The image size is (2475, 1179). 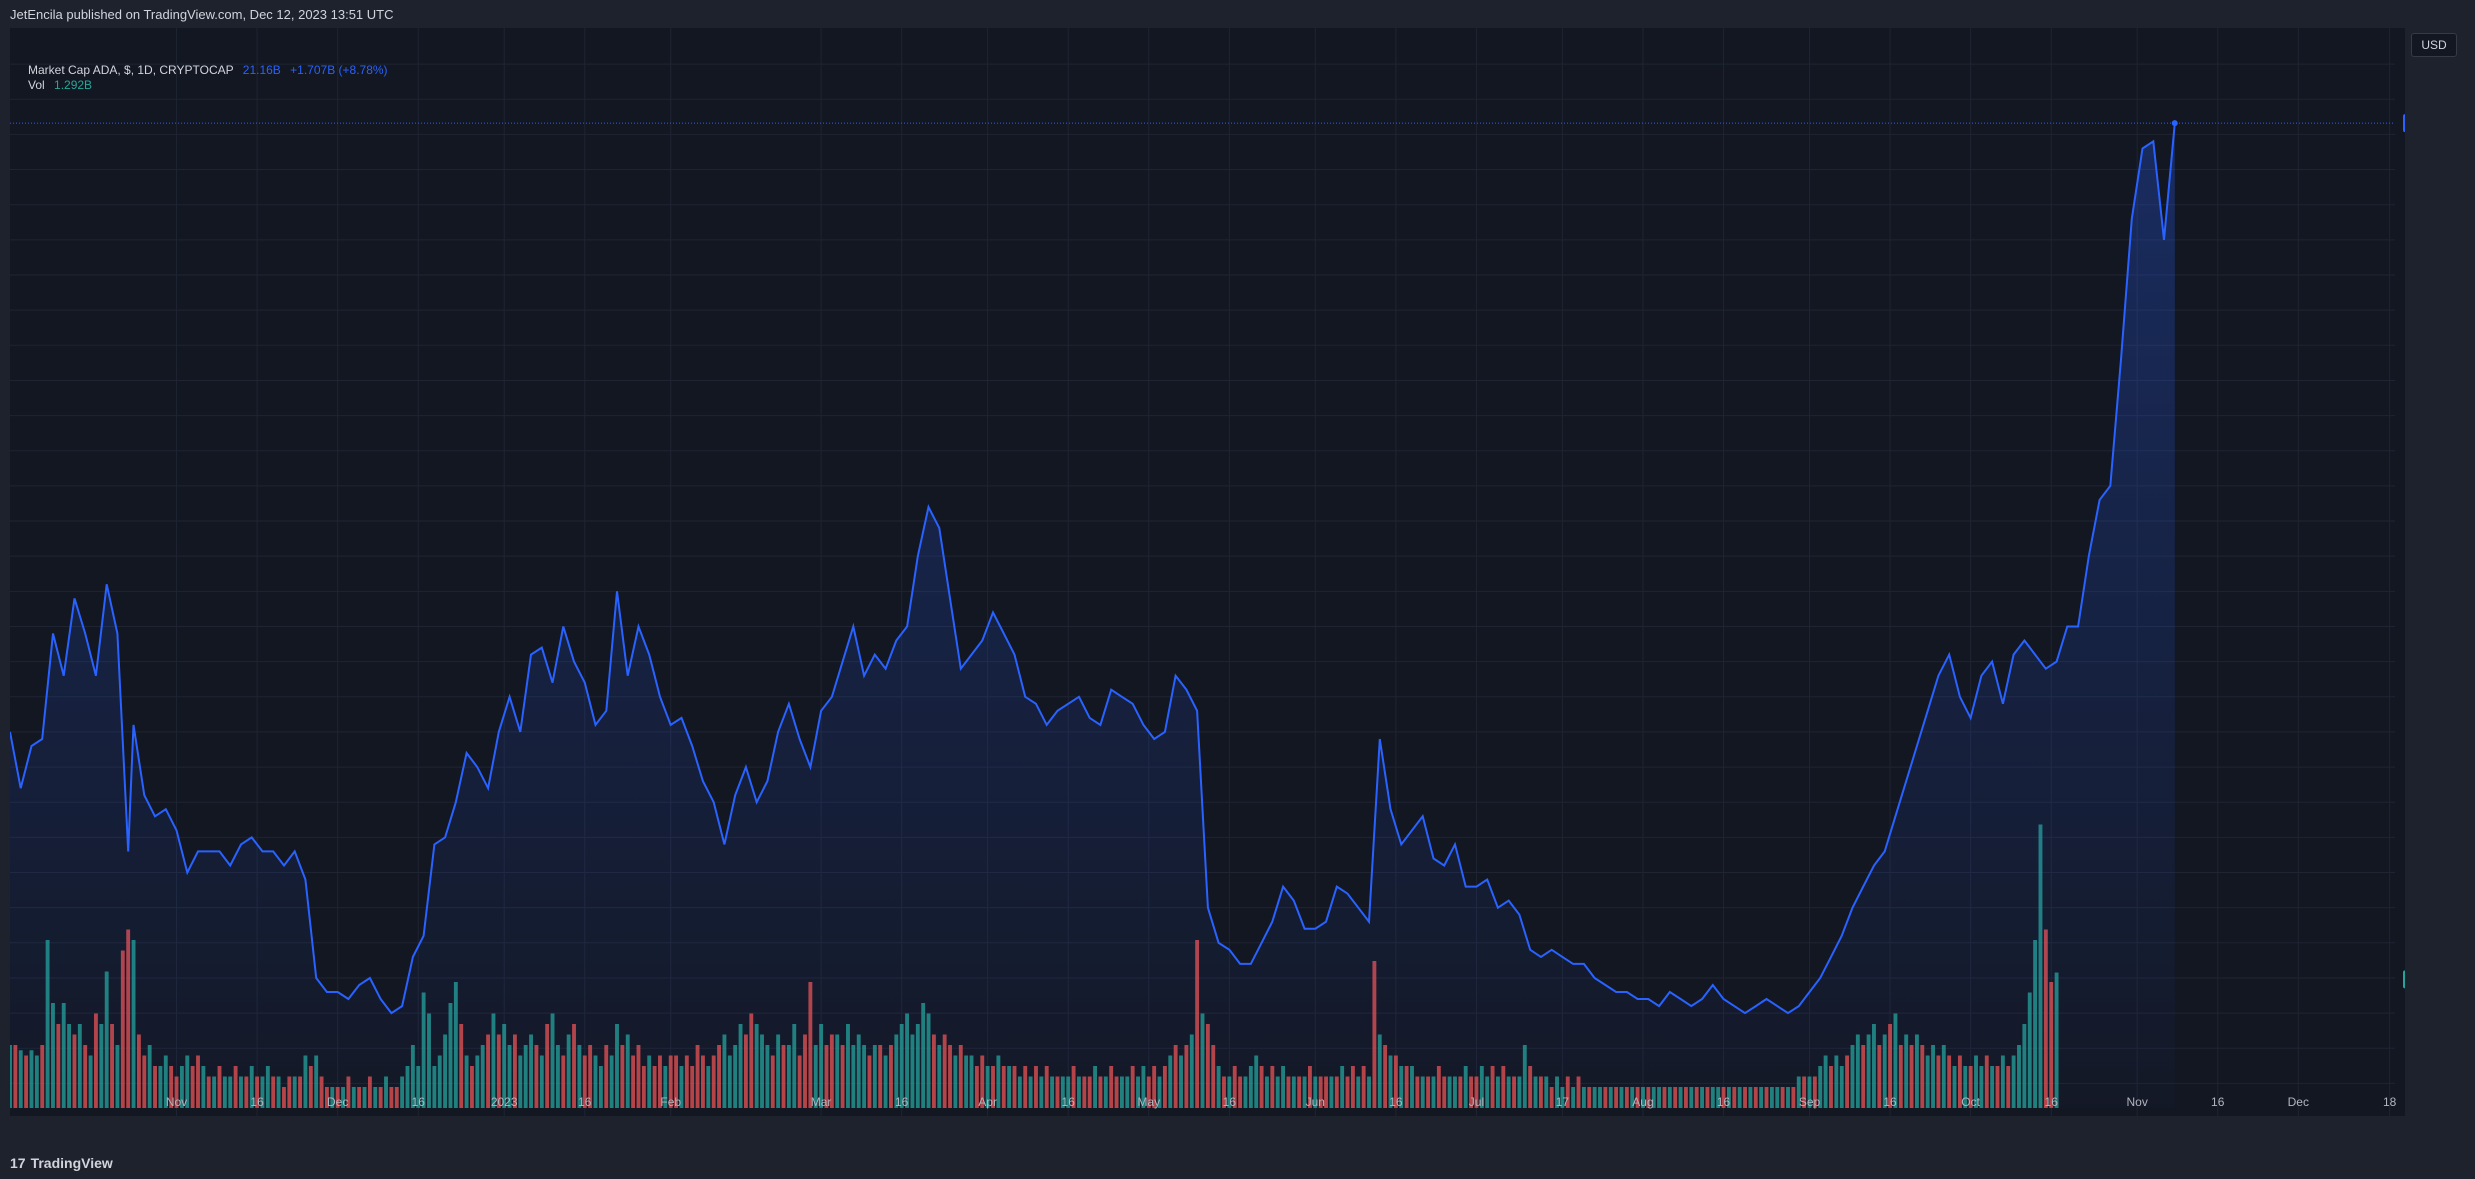 What do you see at coordinates (1476, 1102) in the screenshot?
I see `x-tick-label: Jul` at bounding box center [1476, 1102].